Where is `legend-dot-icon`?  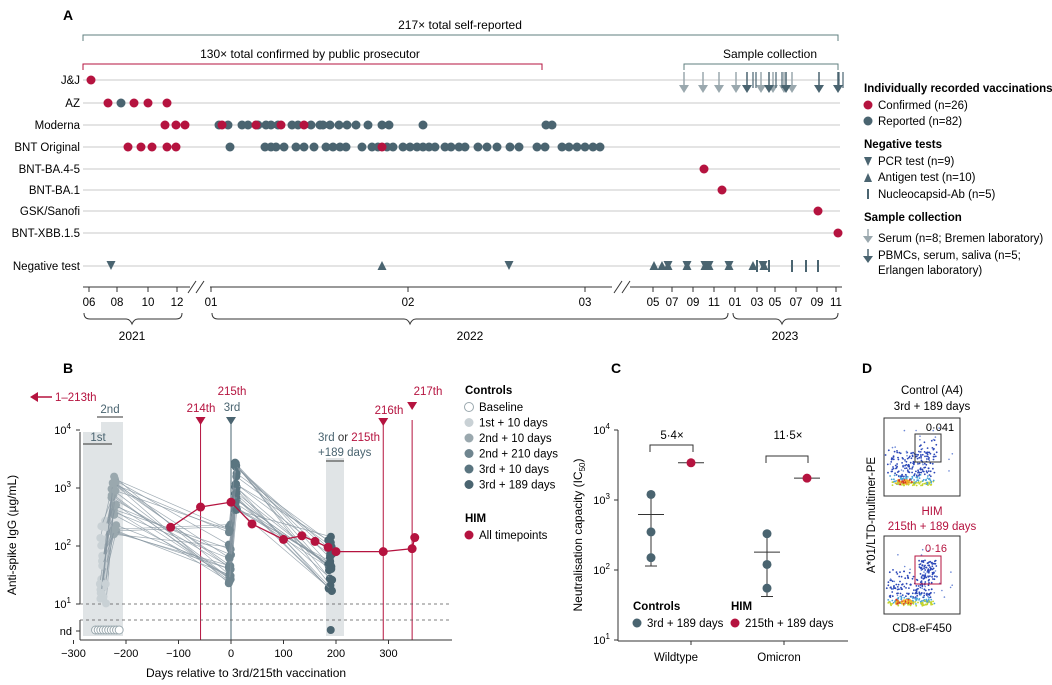
legend-dot-icon is located at coordinates (469, 453).